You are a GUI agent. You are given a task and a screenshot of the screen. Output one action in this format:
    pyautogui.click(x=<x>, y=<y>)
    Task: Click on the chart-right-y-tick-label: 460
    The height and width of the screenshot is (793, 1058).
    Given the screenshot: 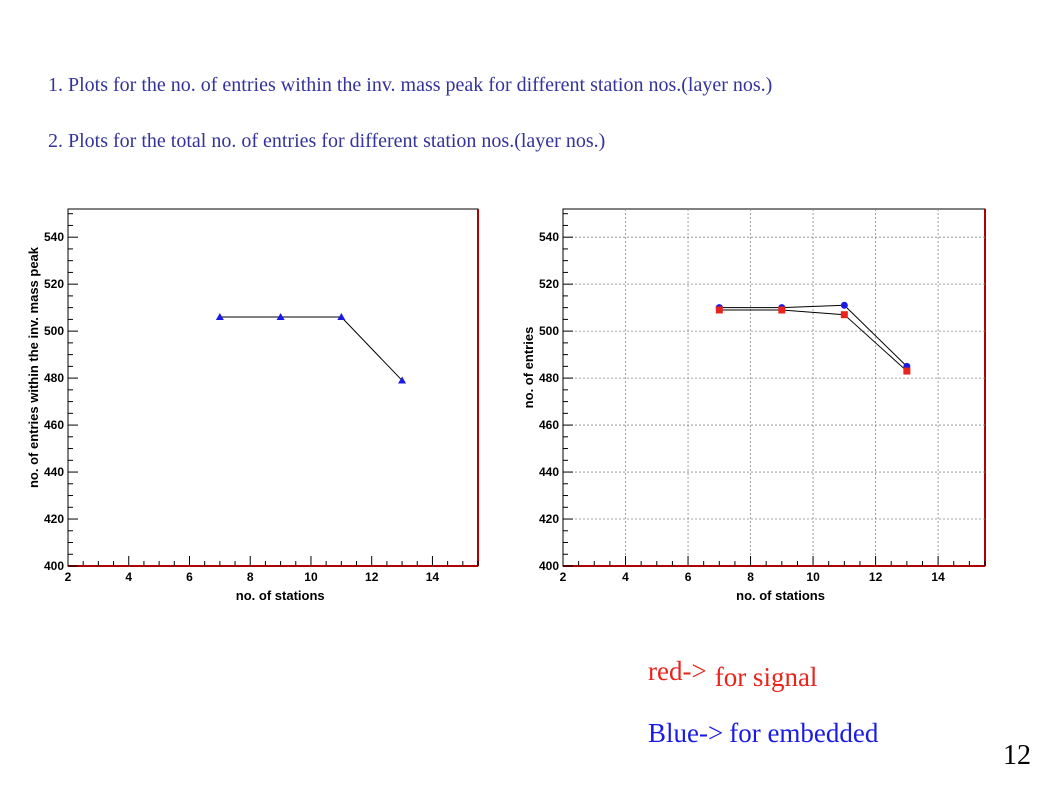 What is the action you would take?
    pyautogui.click(x=549, y=425)
    